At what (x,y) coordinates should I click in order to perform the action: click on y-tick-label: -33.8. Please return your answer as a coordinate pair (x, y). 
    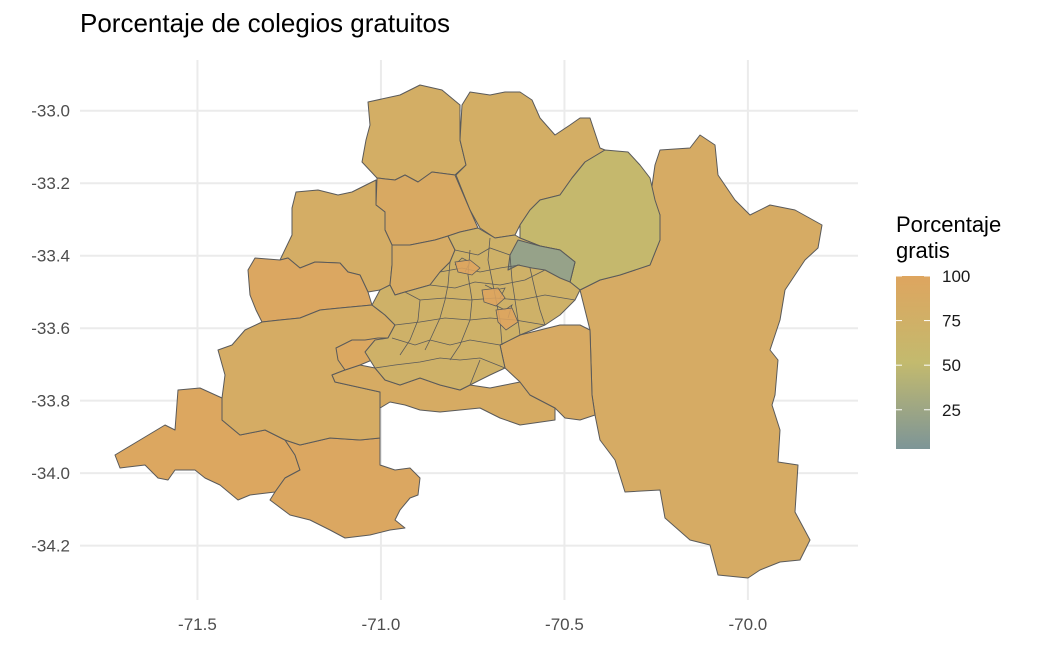
    Looking at the image, I should click on (50, 401).